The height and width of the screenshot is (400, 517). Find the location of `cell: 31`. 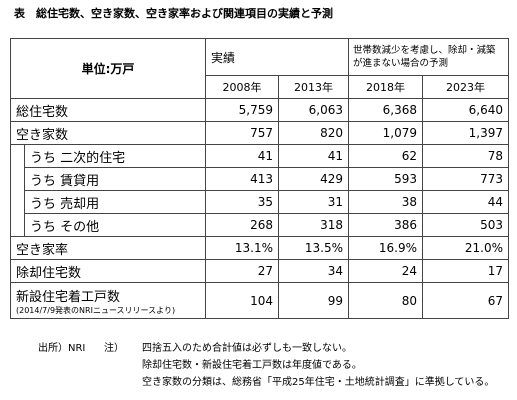

cell: 31 is located at coordinates (313, 202).